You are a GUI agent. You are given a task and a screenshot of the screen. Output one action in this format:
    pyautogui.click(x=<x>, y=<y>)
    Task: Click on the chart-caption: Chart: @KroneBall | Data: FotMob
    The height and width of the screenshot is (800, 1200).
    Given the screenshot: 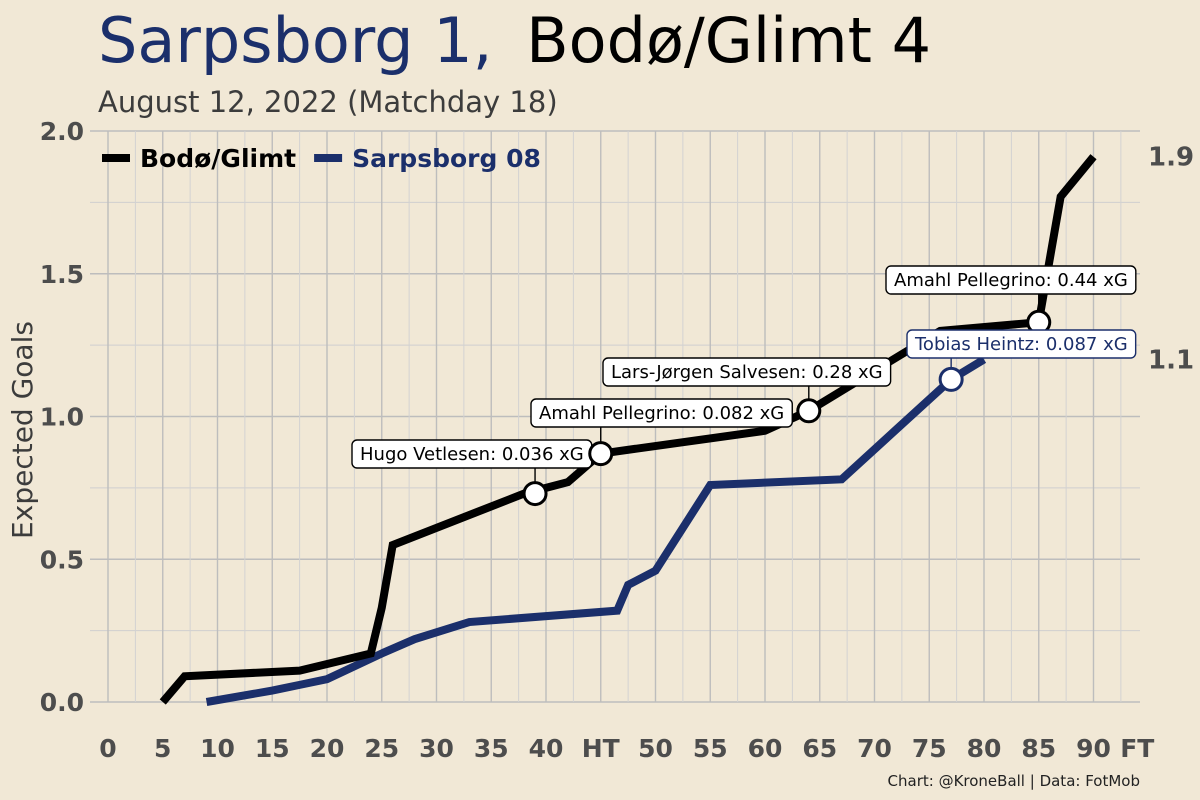 What is the action you would take?
    pyautogui.click(x=1014, y=781)
    